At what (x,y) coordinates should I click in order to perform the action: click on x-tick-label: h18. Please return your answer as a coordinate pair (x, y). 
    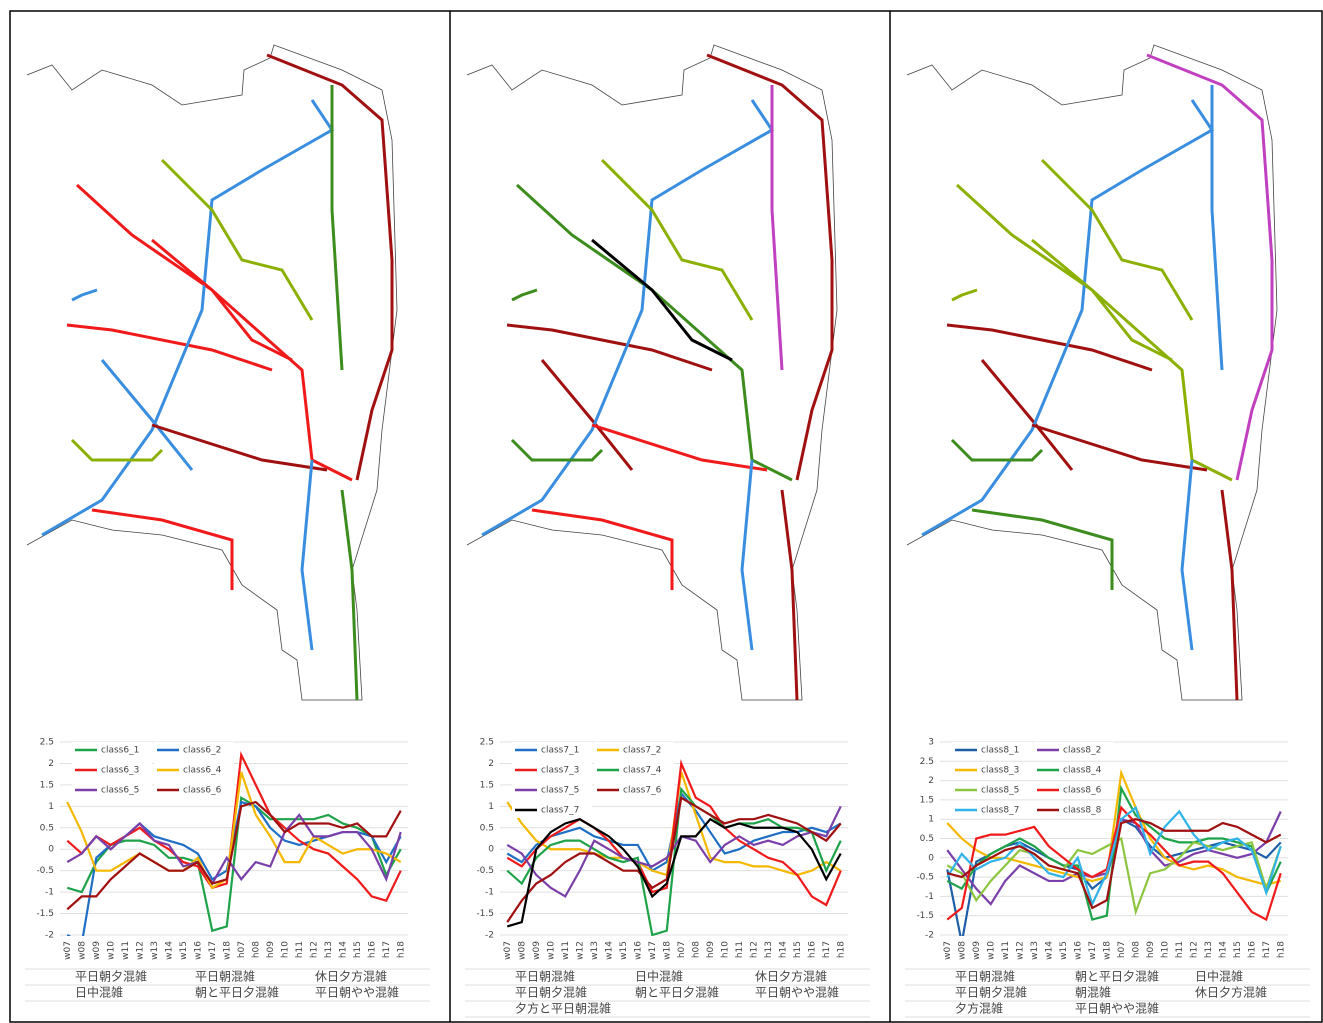
    Looking at the image, I should click on (1281, 949).